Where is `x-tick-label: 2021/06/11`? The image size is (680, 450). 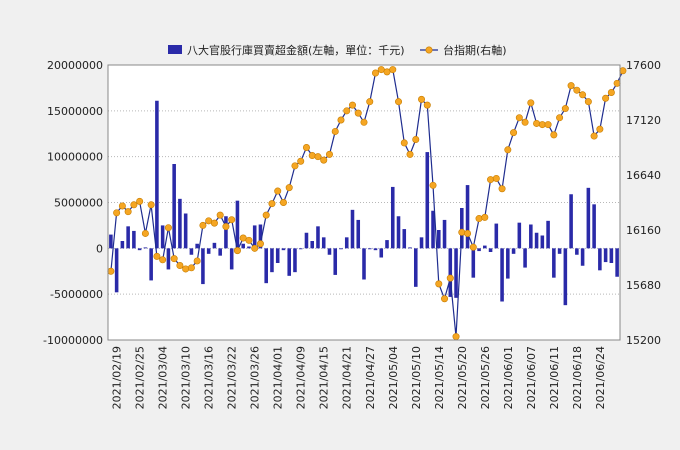
x-tick-label: 2021/06/11 is located at coordinates (554, 377).